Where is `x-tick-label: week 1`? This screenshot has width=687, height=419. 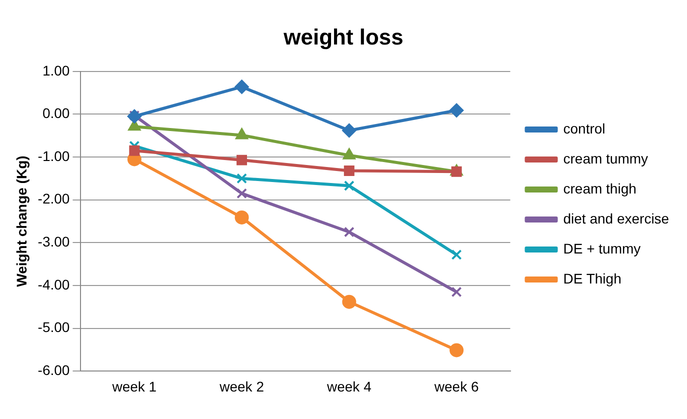 x-tick-label: week 1 is located at coordinates (134, 386).